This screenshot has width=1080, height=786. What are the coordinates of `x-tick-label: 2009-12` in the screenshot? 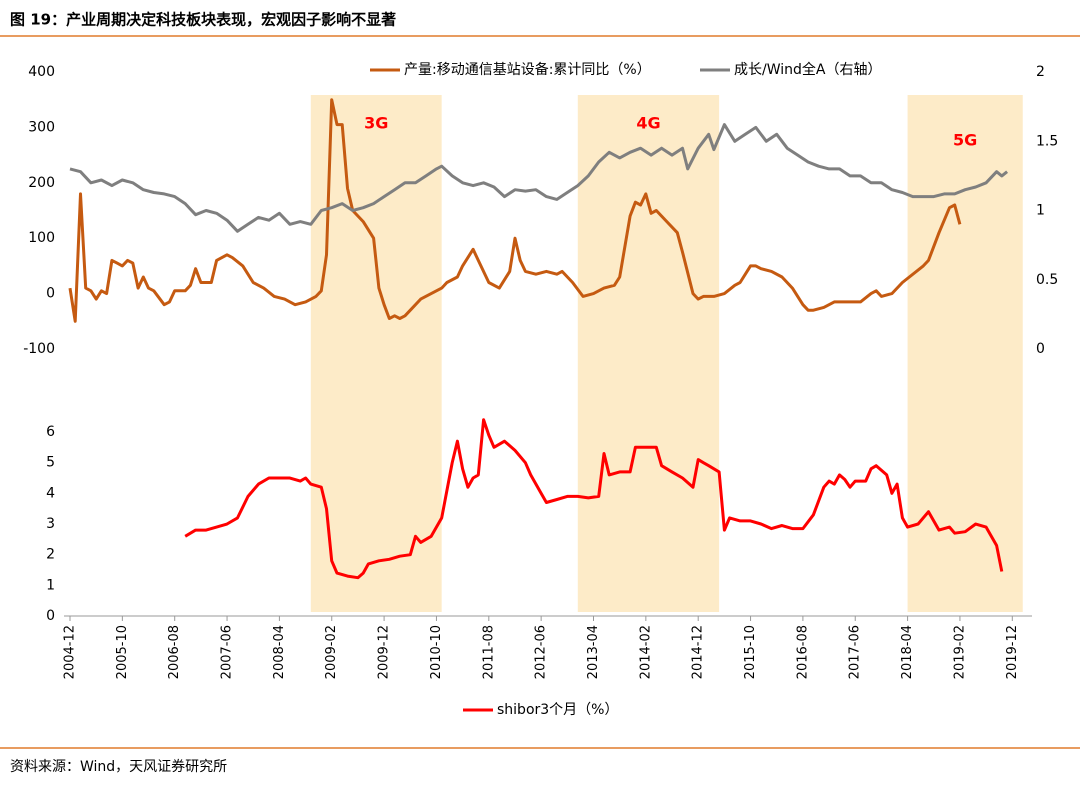 It's located at (384, 652).